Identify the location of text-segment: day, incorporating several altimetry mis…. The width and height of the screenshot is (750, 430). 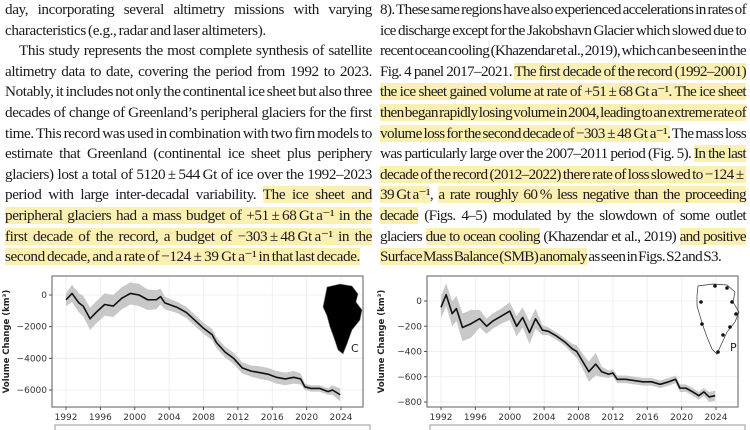
(188, 20).